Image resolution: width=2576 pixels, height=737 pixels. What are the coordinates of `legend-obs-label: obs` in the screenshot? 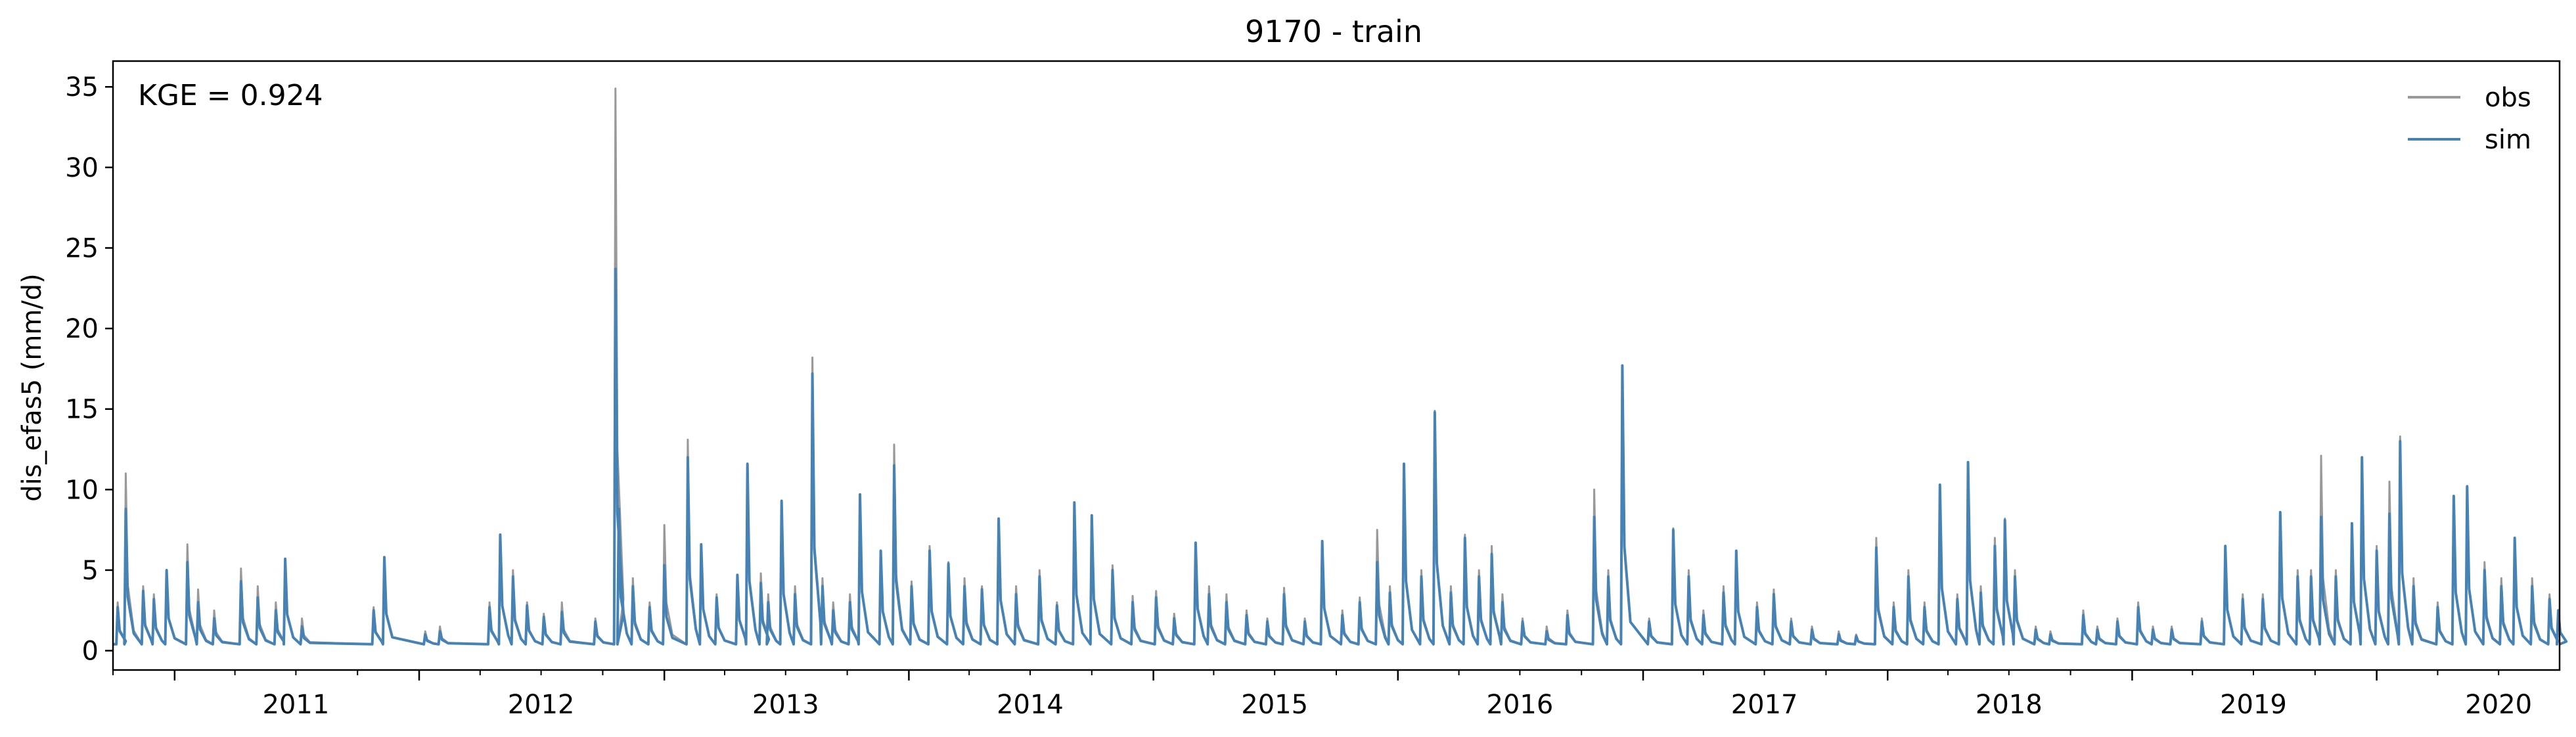 It's located at (2508, 98).